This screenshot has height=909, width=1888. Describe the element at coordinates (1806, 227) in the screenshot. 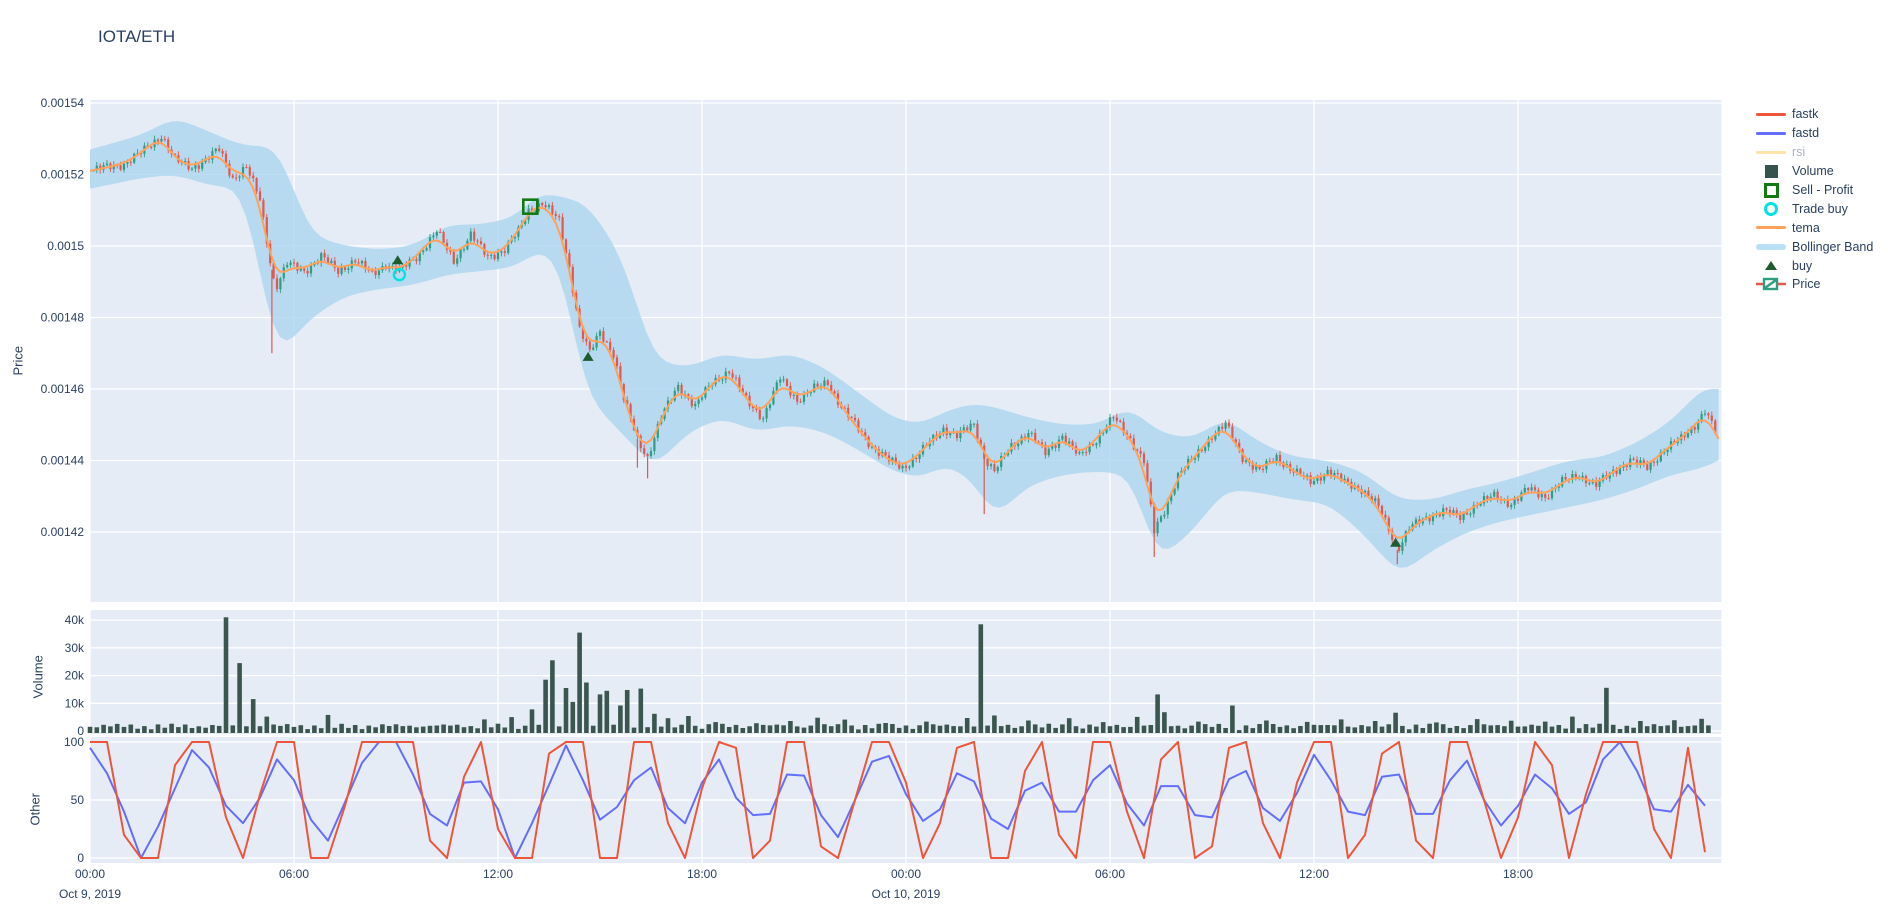

I see `legend-item-label: tema` at that location.